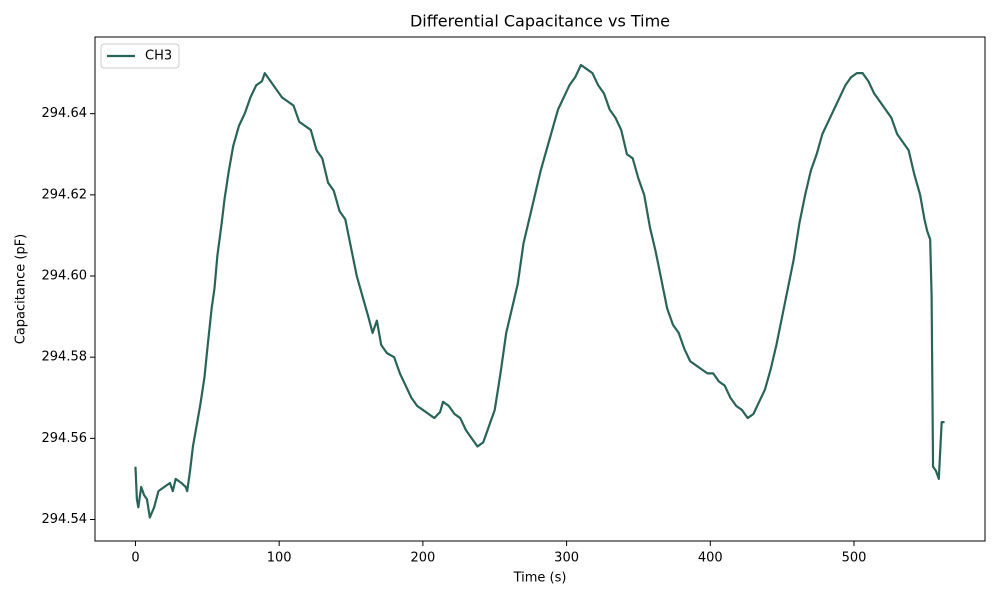  Describe the element at coordinates (65, 113) in the screenshot. I see `y-tick-label: 294.64` at that location.